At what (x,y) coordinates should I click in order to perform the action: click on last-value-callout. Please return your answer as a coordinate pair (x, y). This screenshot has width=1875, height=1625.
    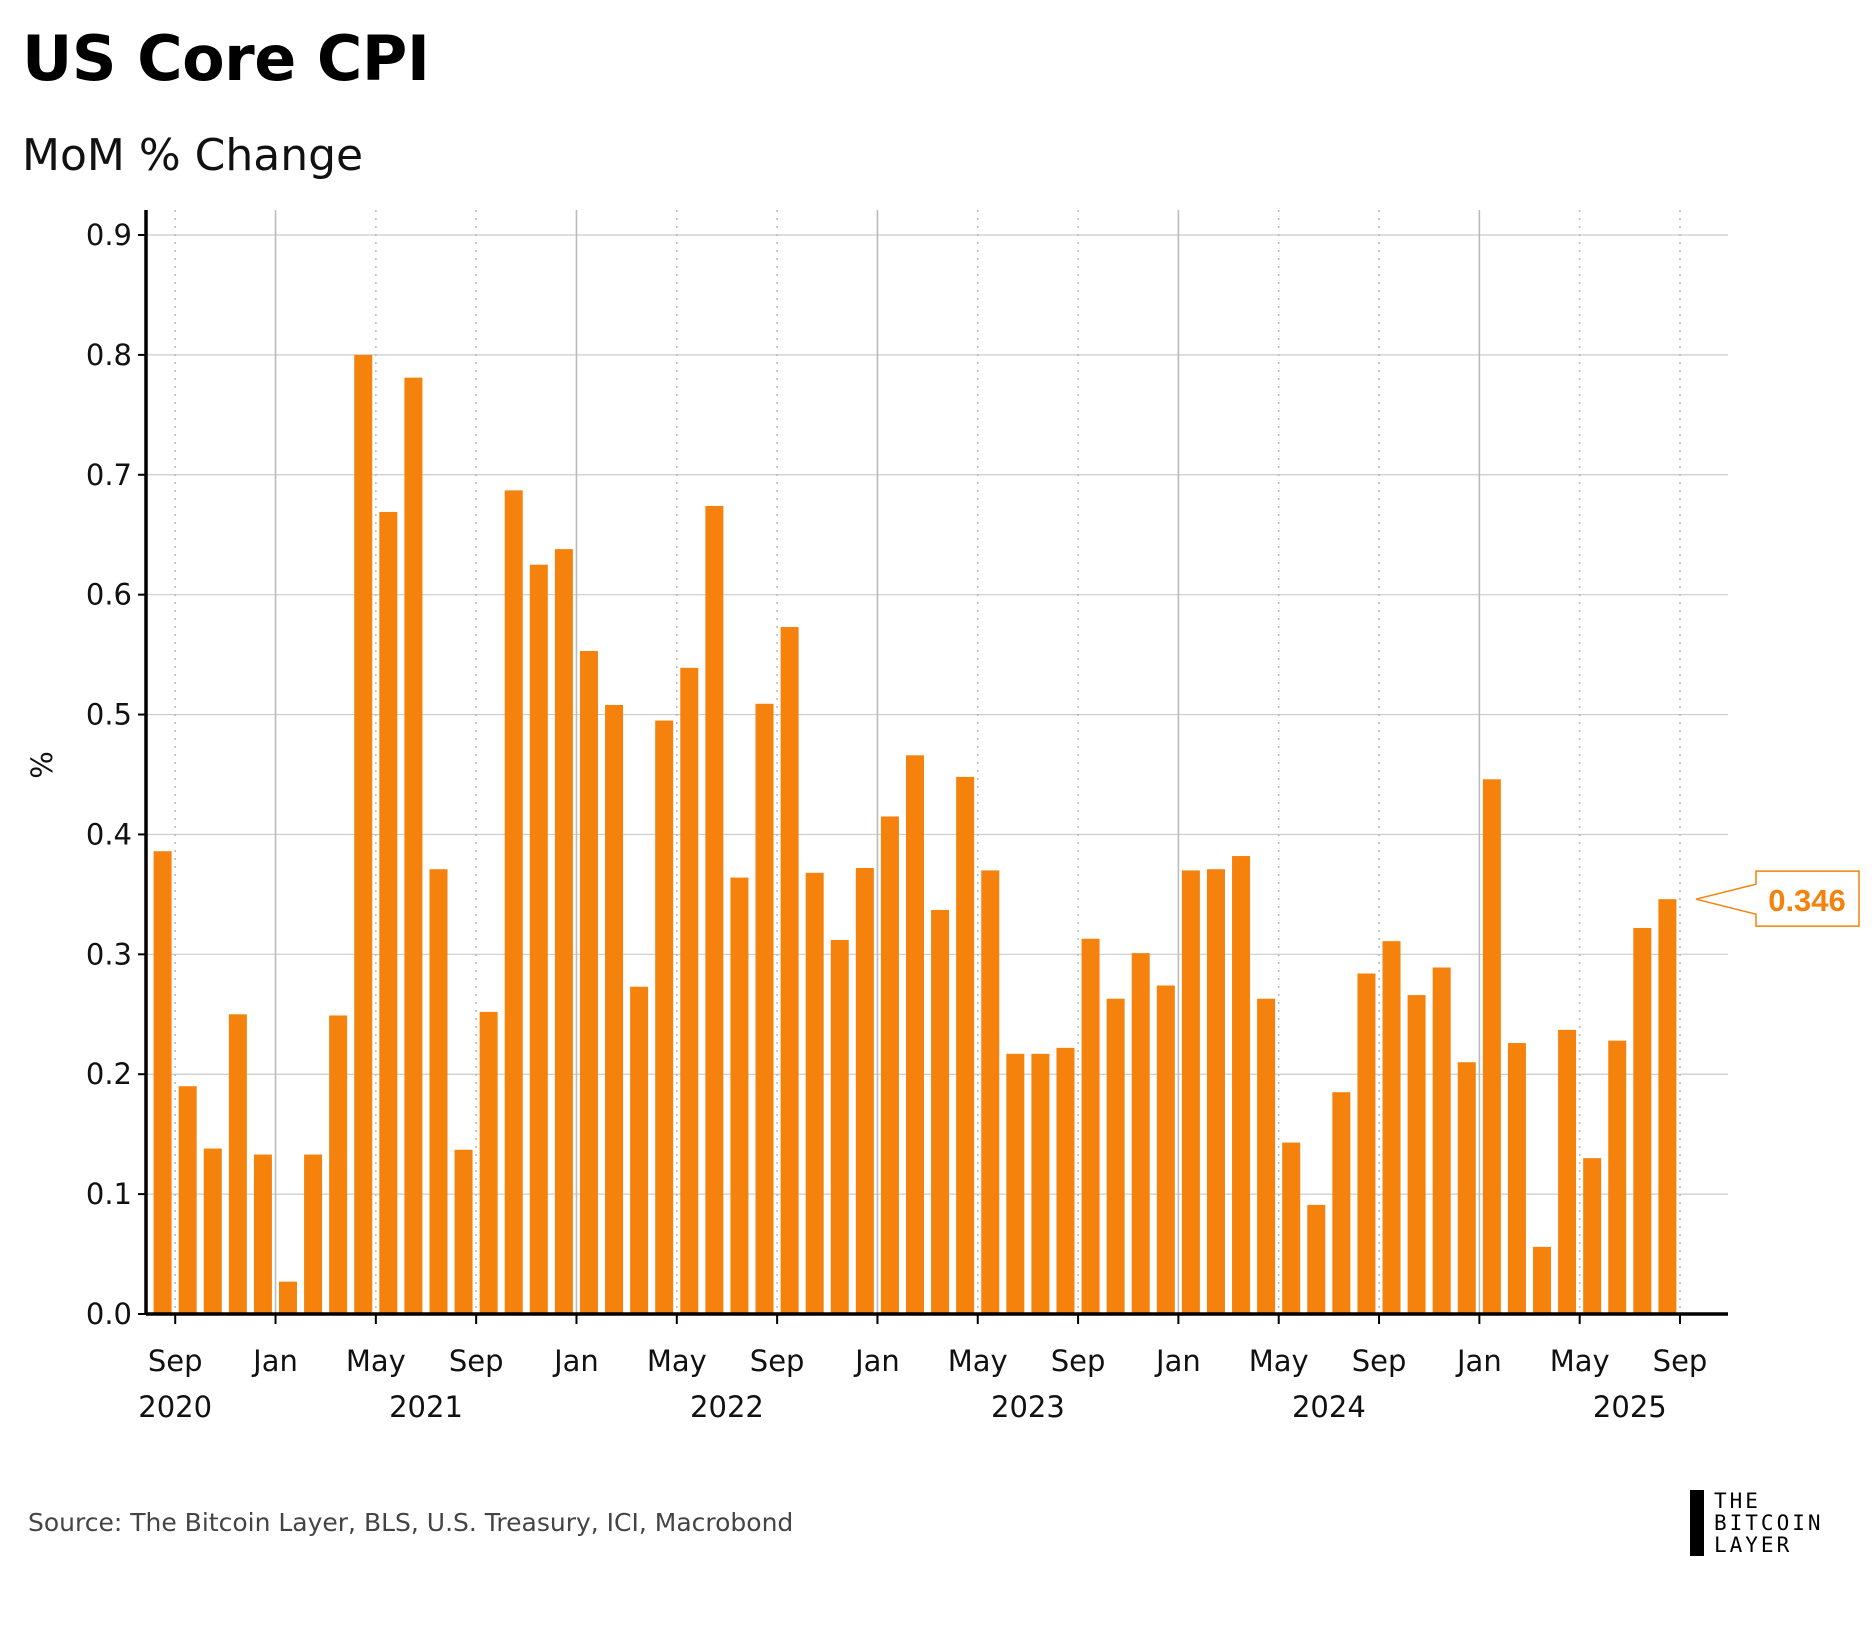
    Looking at the image, I should click on (1777, 898).